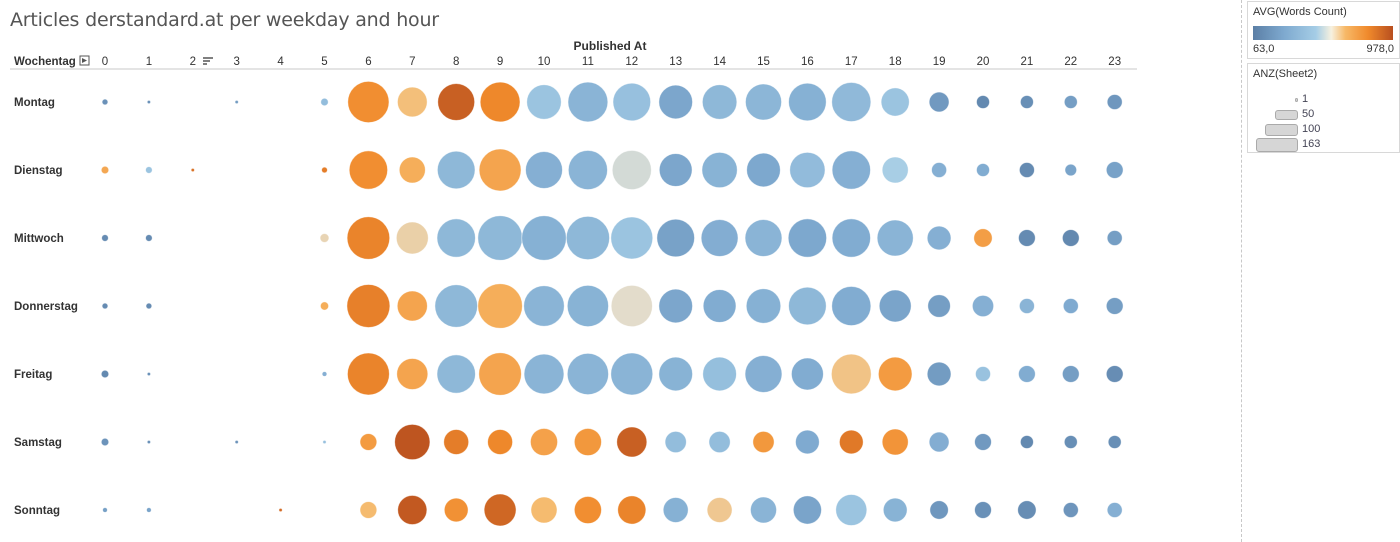  Describe the element at coordinates (939, 442) in the screenshot. I see `bubble-samstag-h19` at that location.